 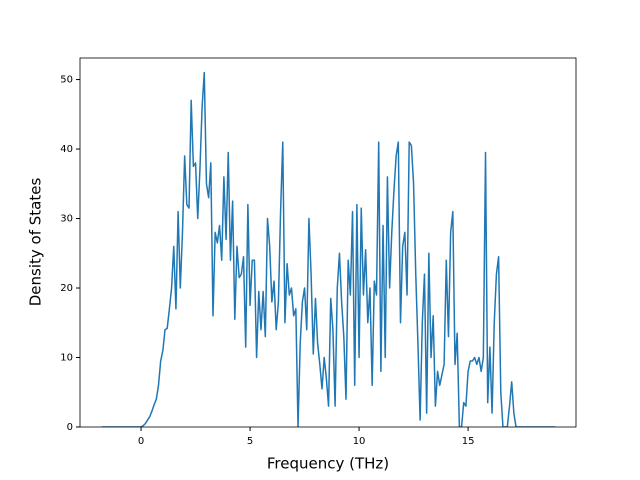 I want to click on y-tick-label: 10, so click(x=66, y=358).